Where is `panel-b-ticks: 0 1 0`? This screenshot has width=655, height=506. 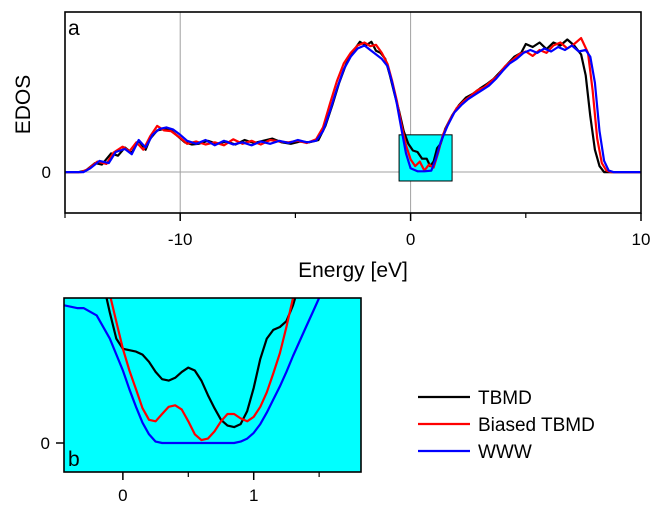 panel-b-ticks: 0 1 0 is located at coordinates (180, 469).